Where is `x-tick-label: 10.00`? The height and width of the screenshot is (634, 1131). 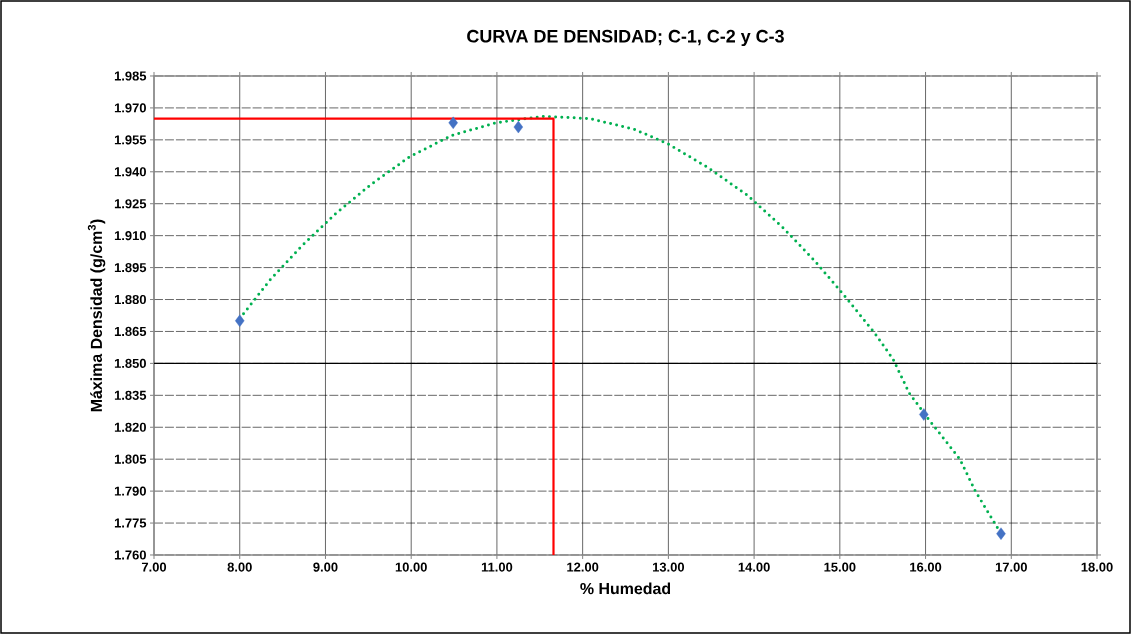
x-tick-label: 10.00 is located at coordinates (411, 567).